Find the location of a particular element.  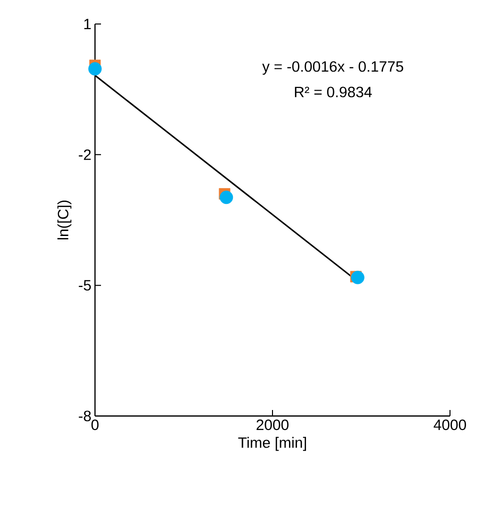

x-tick-label: 2000 is located at coordinates (272, 425).